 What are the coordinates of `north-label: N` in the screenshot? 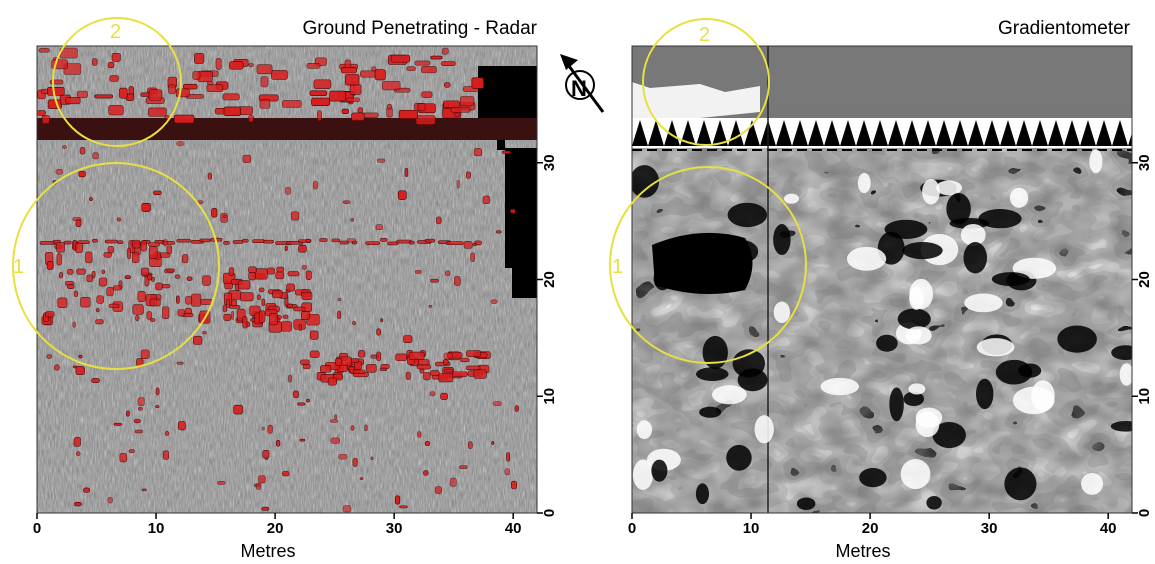 It's located at (579, 88).